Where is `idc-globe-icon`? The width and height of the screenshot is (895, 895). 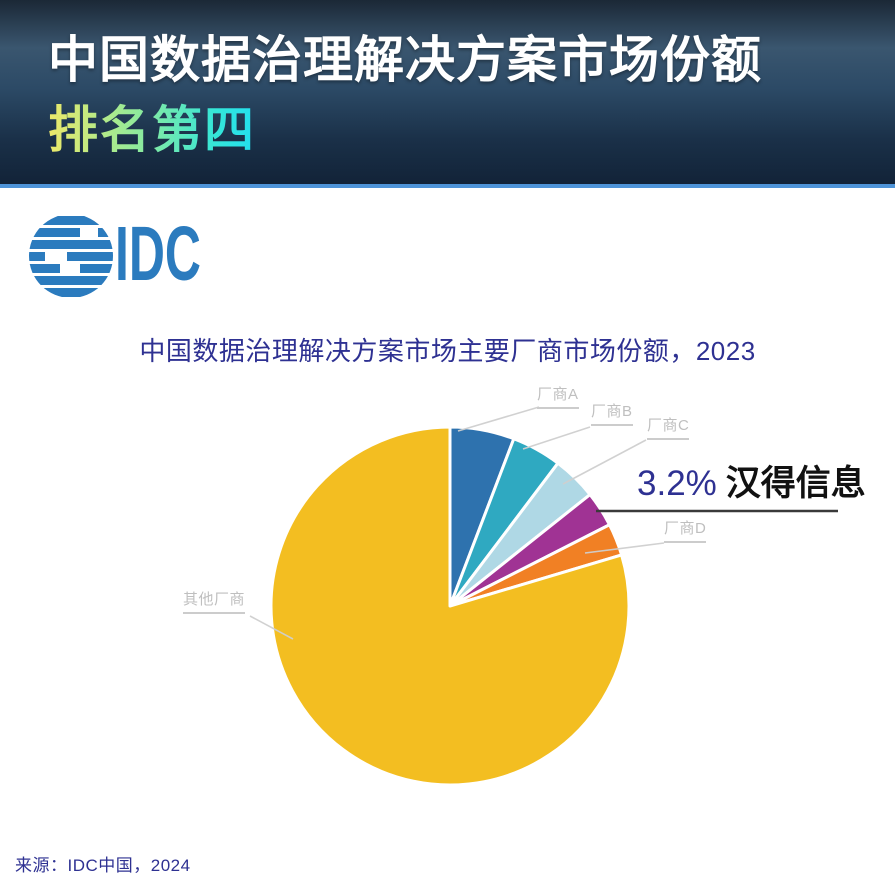 idc-globe-icon is located at coordinates (71, 256).